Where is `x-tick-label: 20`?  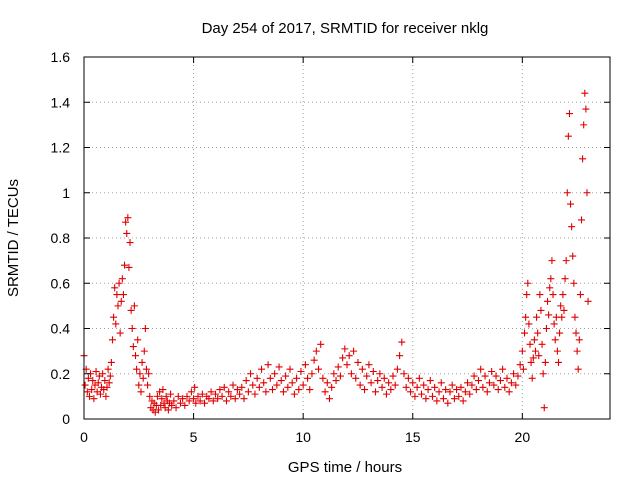 x-tick-label: 20 is located at coordinates (523, 437).